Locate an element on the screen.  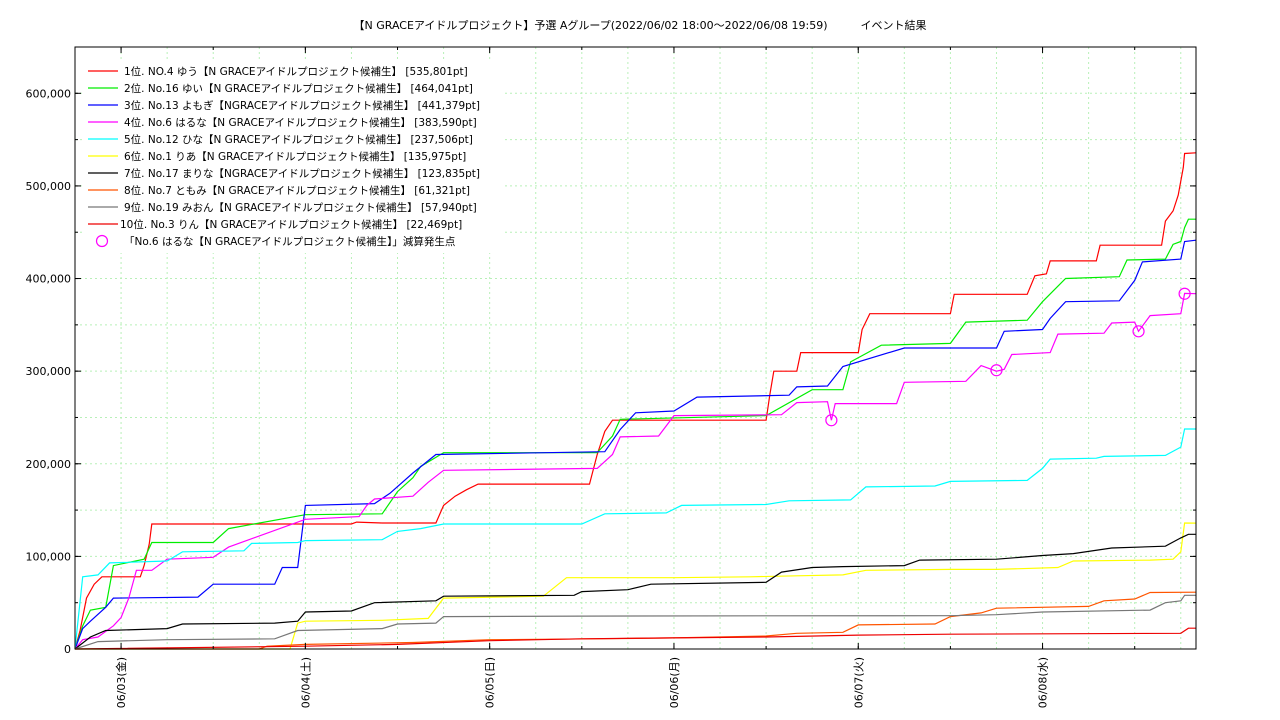
y-tick-label: 0 is located at coordinates (67, 649).